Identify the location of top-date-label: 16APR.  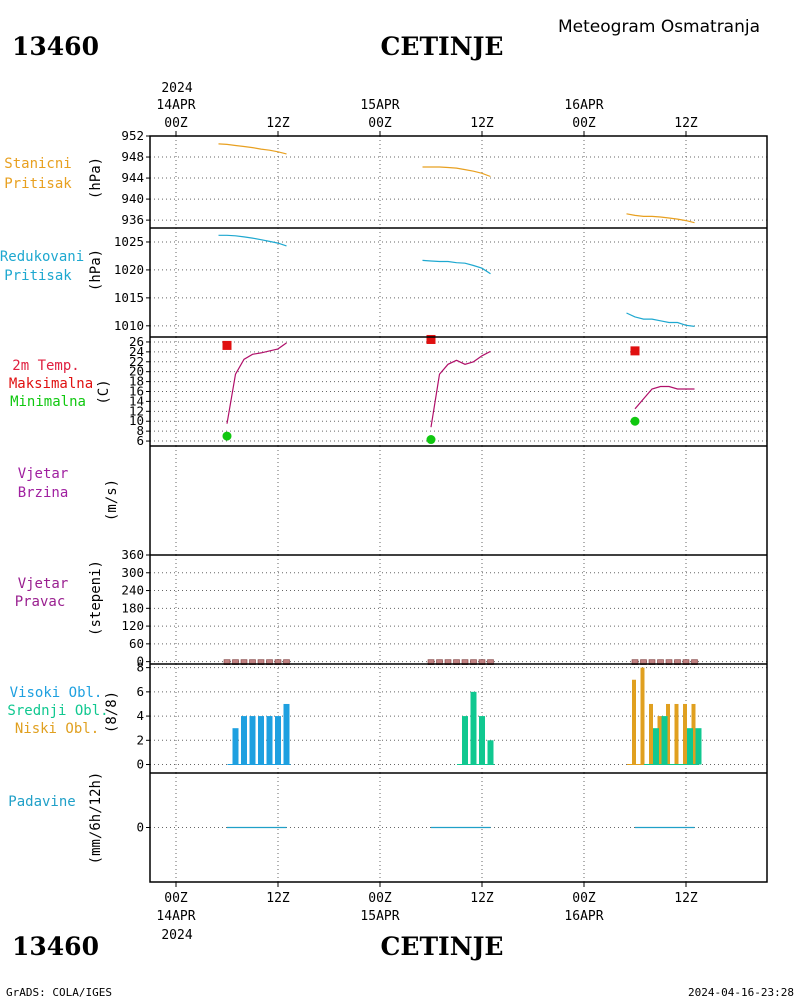
(583, 105).